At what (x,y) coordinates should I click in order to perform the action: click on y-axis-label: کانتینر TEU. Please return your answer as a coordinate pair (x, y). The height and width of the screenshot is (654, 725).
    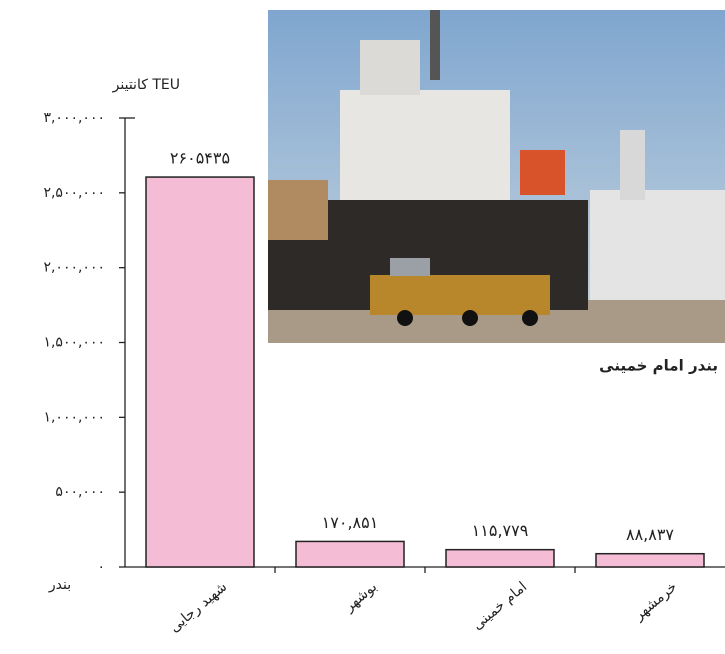
    Looking at the image, I should click on (146, 85).